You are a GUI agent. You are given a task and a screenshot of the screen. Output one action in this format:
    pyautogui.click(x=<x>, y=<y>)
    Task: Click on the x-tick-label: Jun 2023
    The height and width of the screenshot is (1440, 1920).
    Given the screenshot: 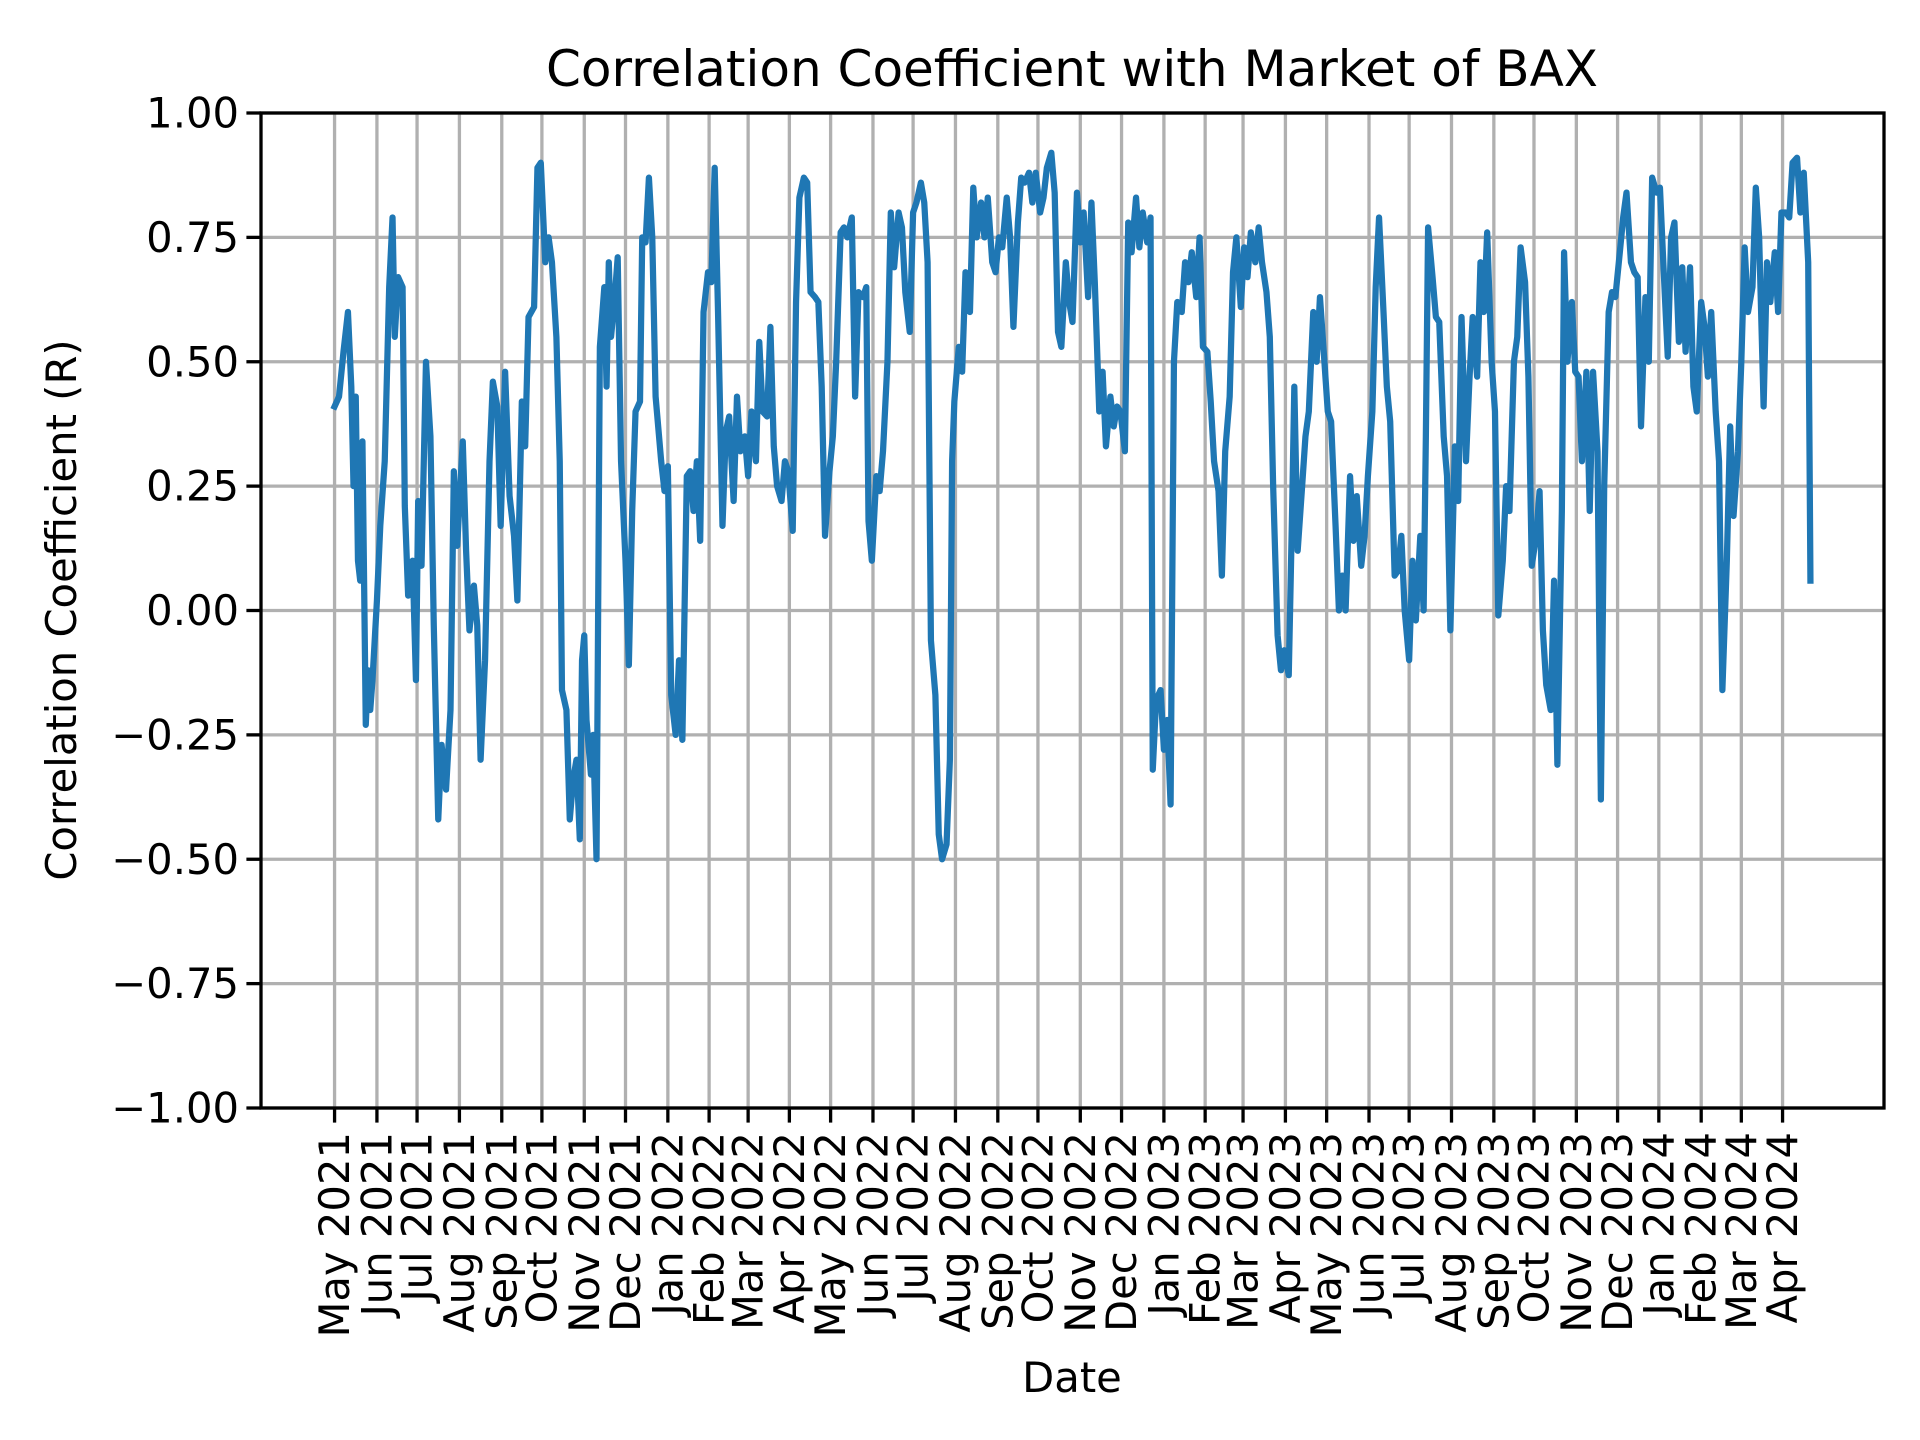 What is the action you would take?
    pyautogui.click(x=1369, y=1225)
    